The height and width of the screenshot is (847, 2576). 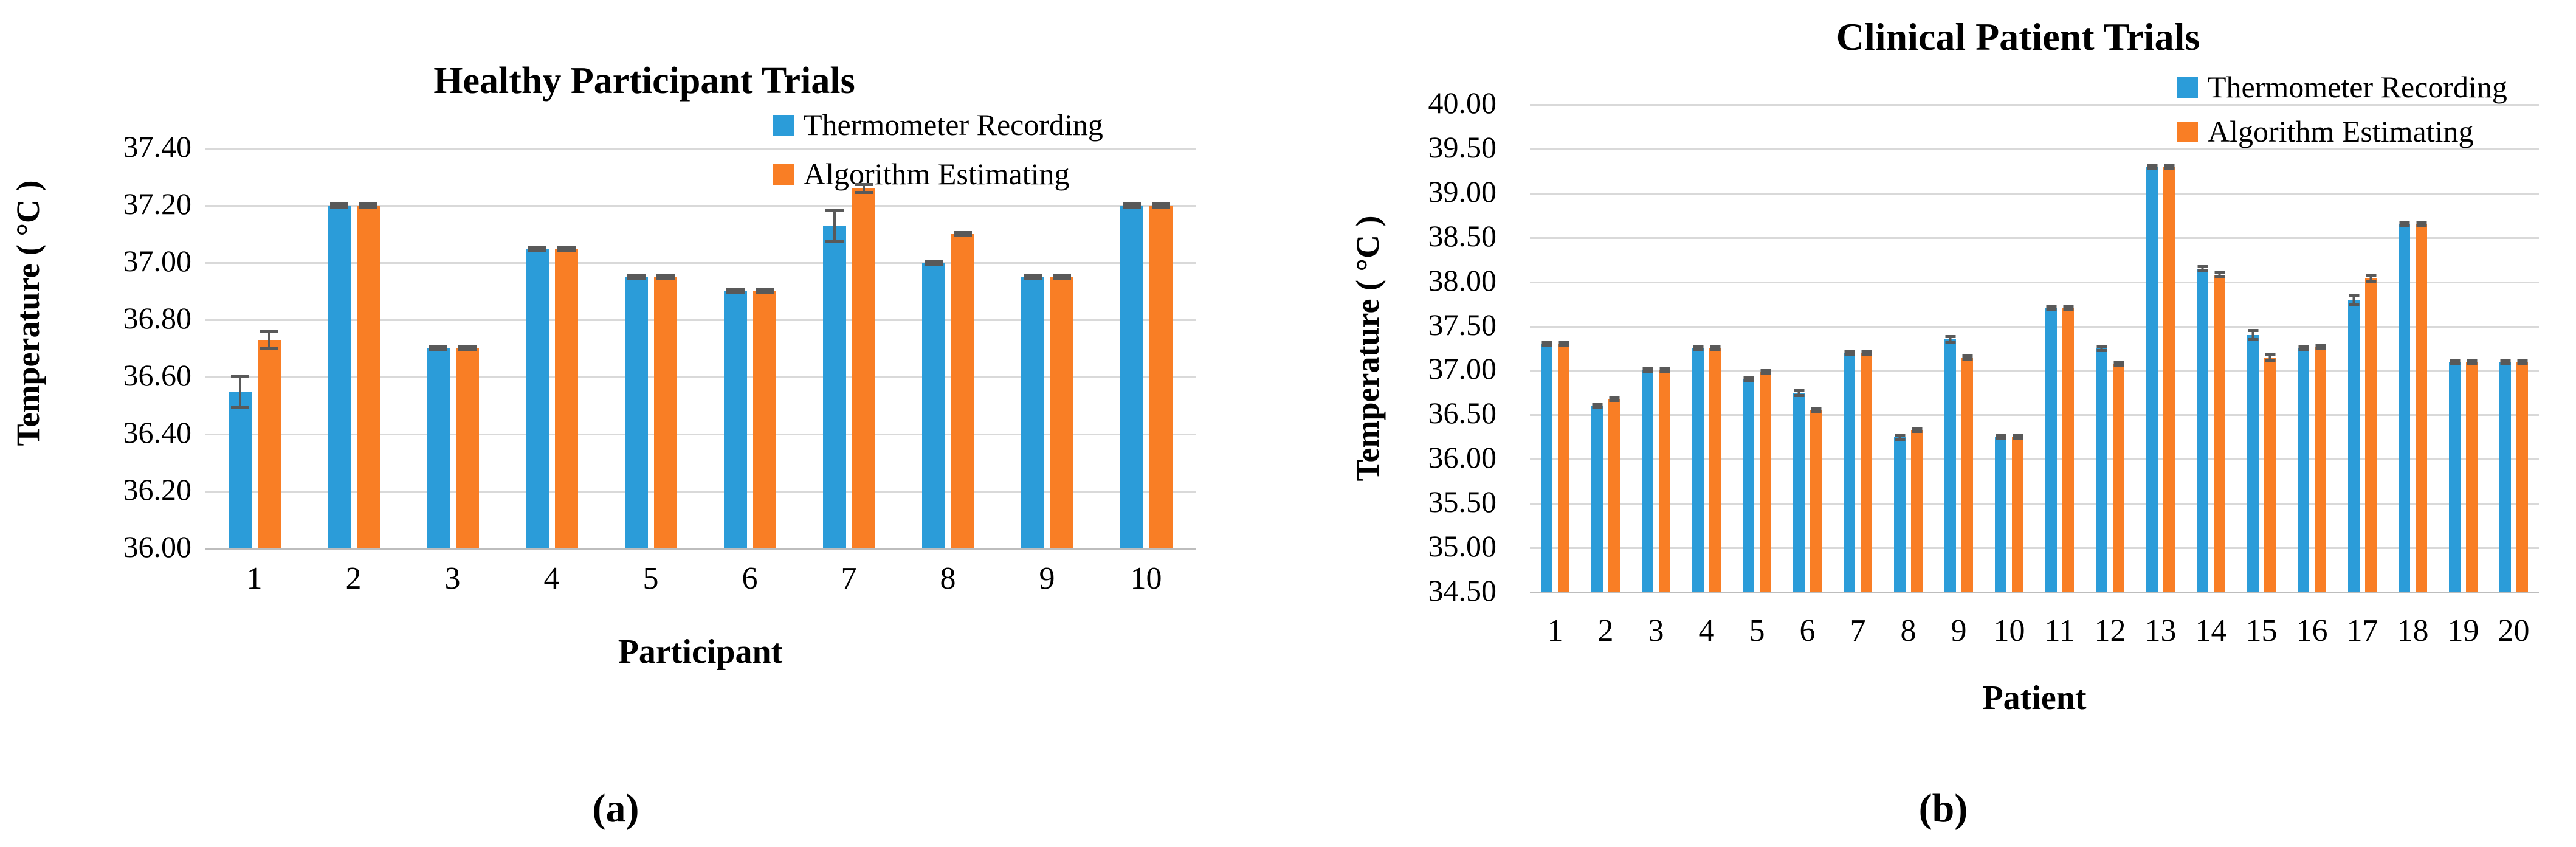 What do you see at coordinates (2187, 131) in the screenshot?
I see `algorithm-swatch-icon` at bounding box center [2187, 131].